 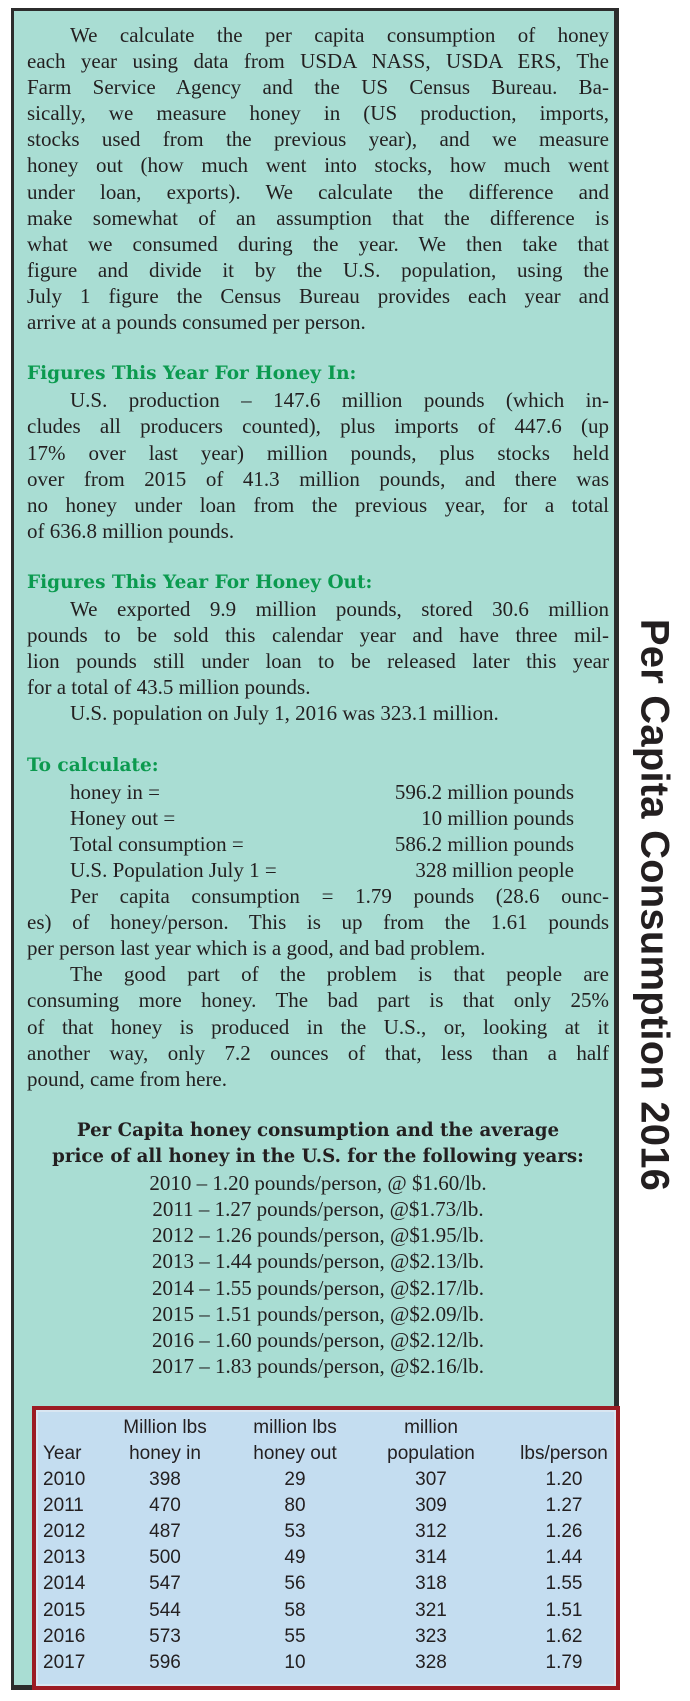 I want to click on table-cell: 470, so click(x=165, y=1506).